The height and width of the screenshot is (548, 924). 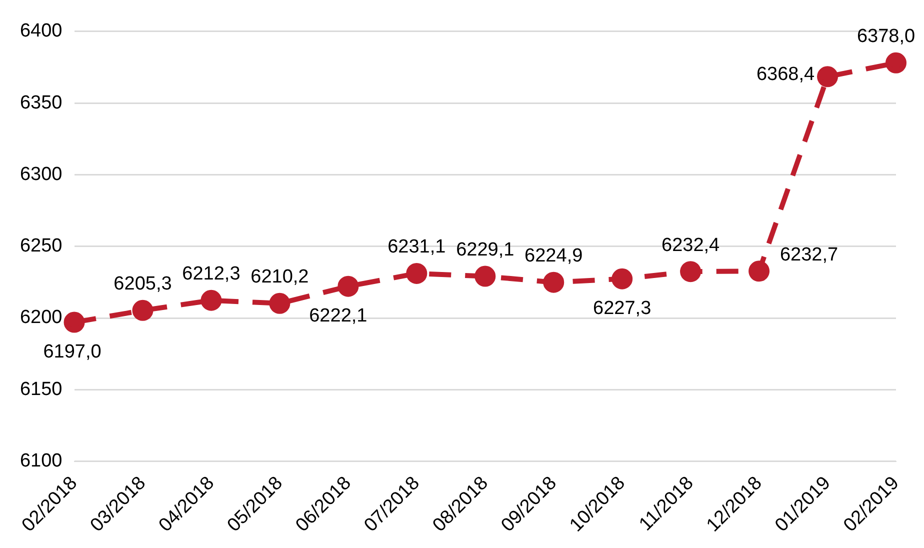 What do you see at coordinates (41, 461) in the screenshot?
I see `y-tick-label: 6100` at bounding box center [41, 461].